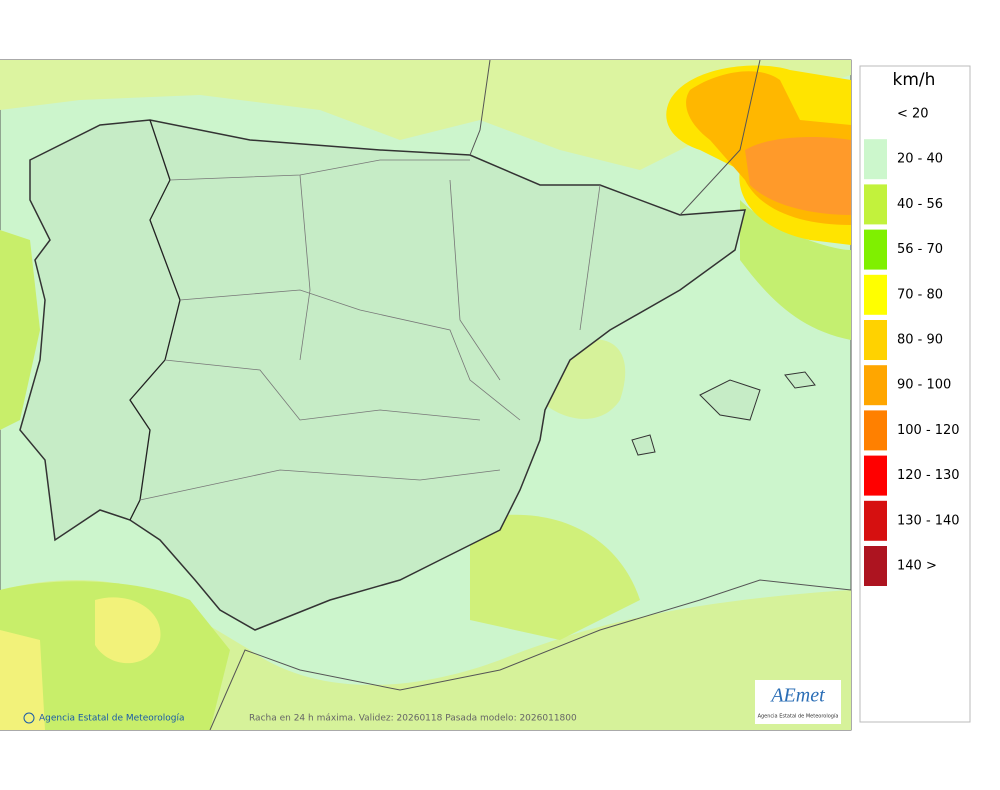  Describe the element at coordinates (928, 430) in the screenshot. I see `legend-label: 100 - 120` at that location.